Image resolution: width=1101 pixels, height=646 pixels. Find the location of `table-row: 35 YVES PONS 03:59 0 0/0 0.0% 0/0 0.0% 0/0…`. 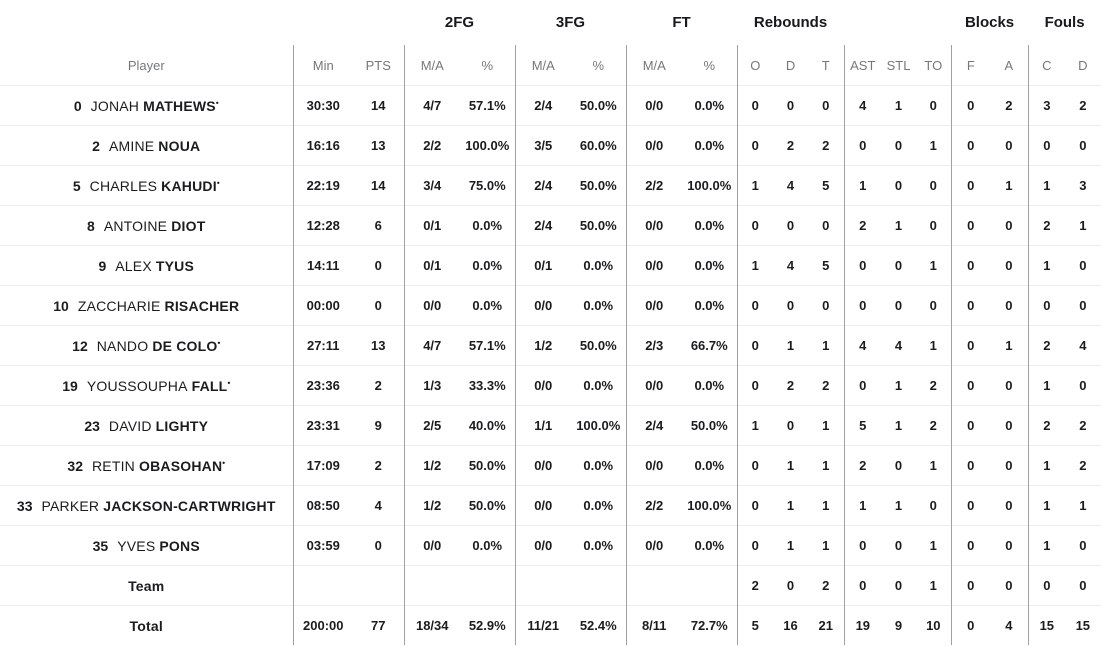

table-row: 35 YVES PONS 03:59 0 0/0 0.0% 0/0 0.0% 0/0… is located at coordinates (550, 545).